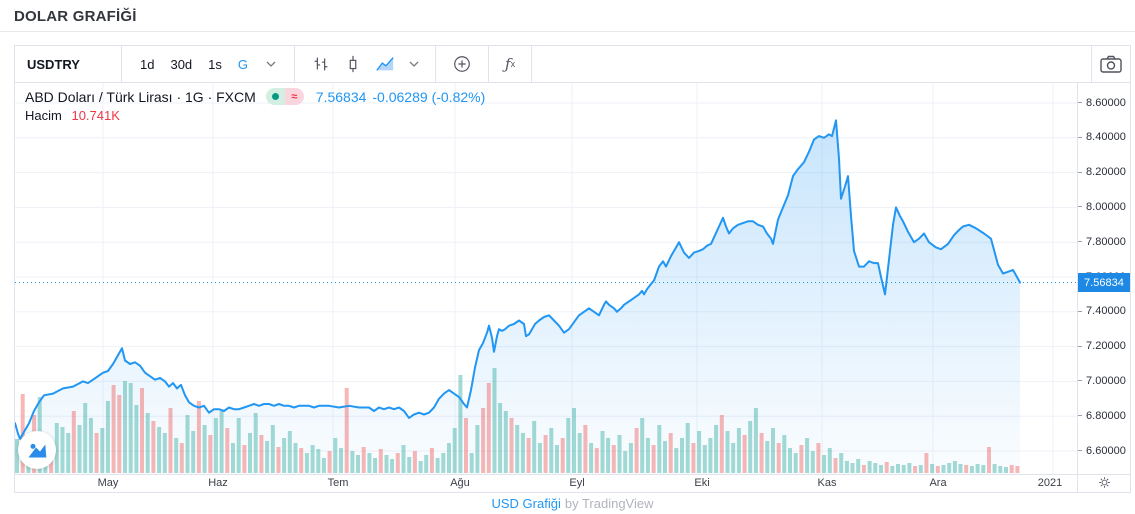  I want to click on snapshot-cell, so click(1110, 64).